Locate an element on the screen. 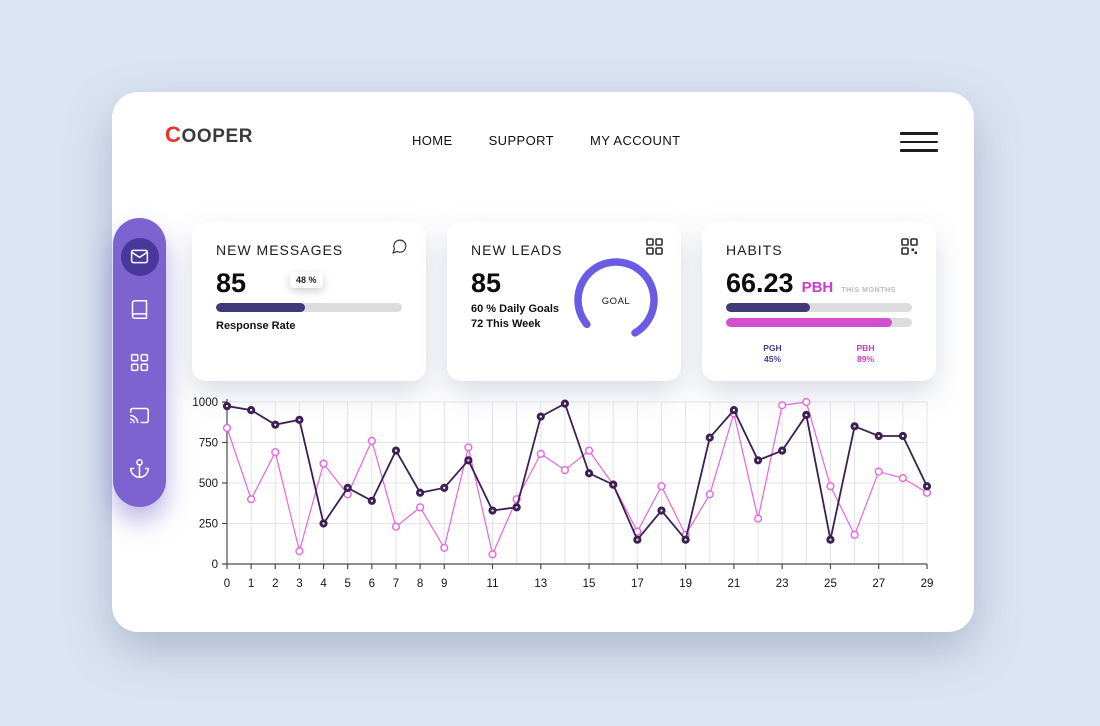 The height and width of the screenshot is (726, 1100). svg-text: 500 is located at coordinates (208, 484).